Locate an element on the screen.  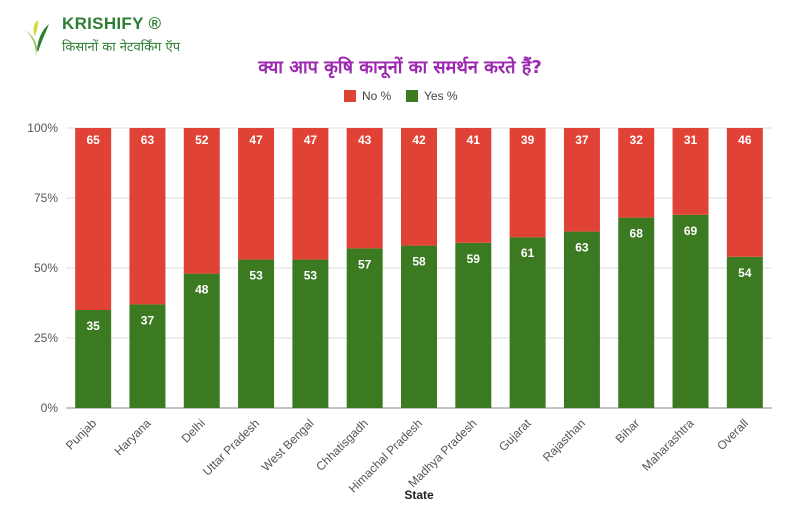
data-label-yes: 58 is located at coordinates (419, 262).